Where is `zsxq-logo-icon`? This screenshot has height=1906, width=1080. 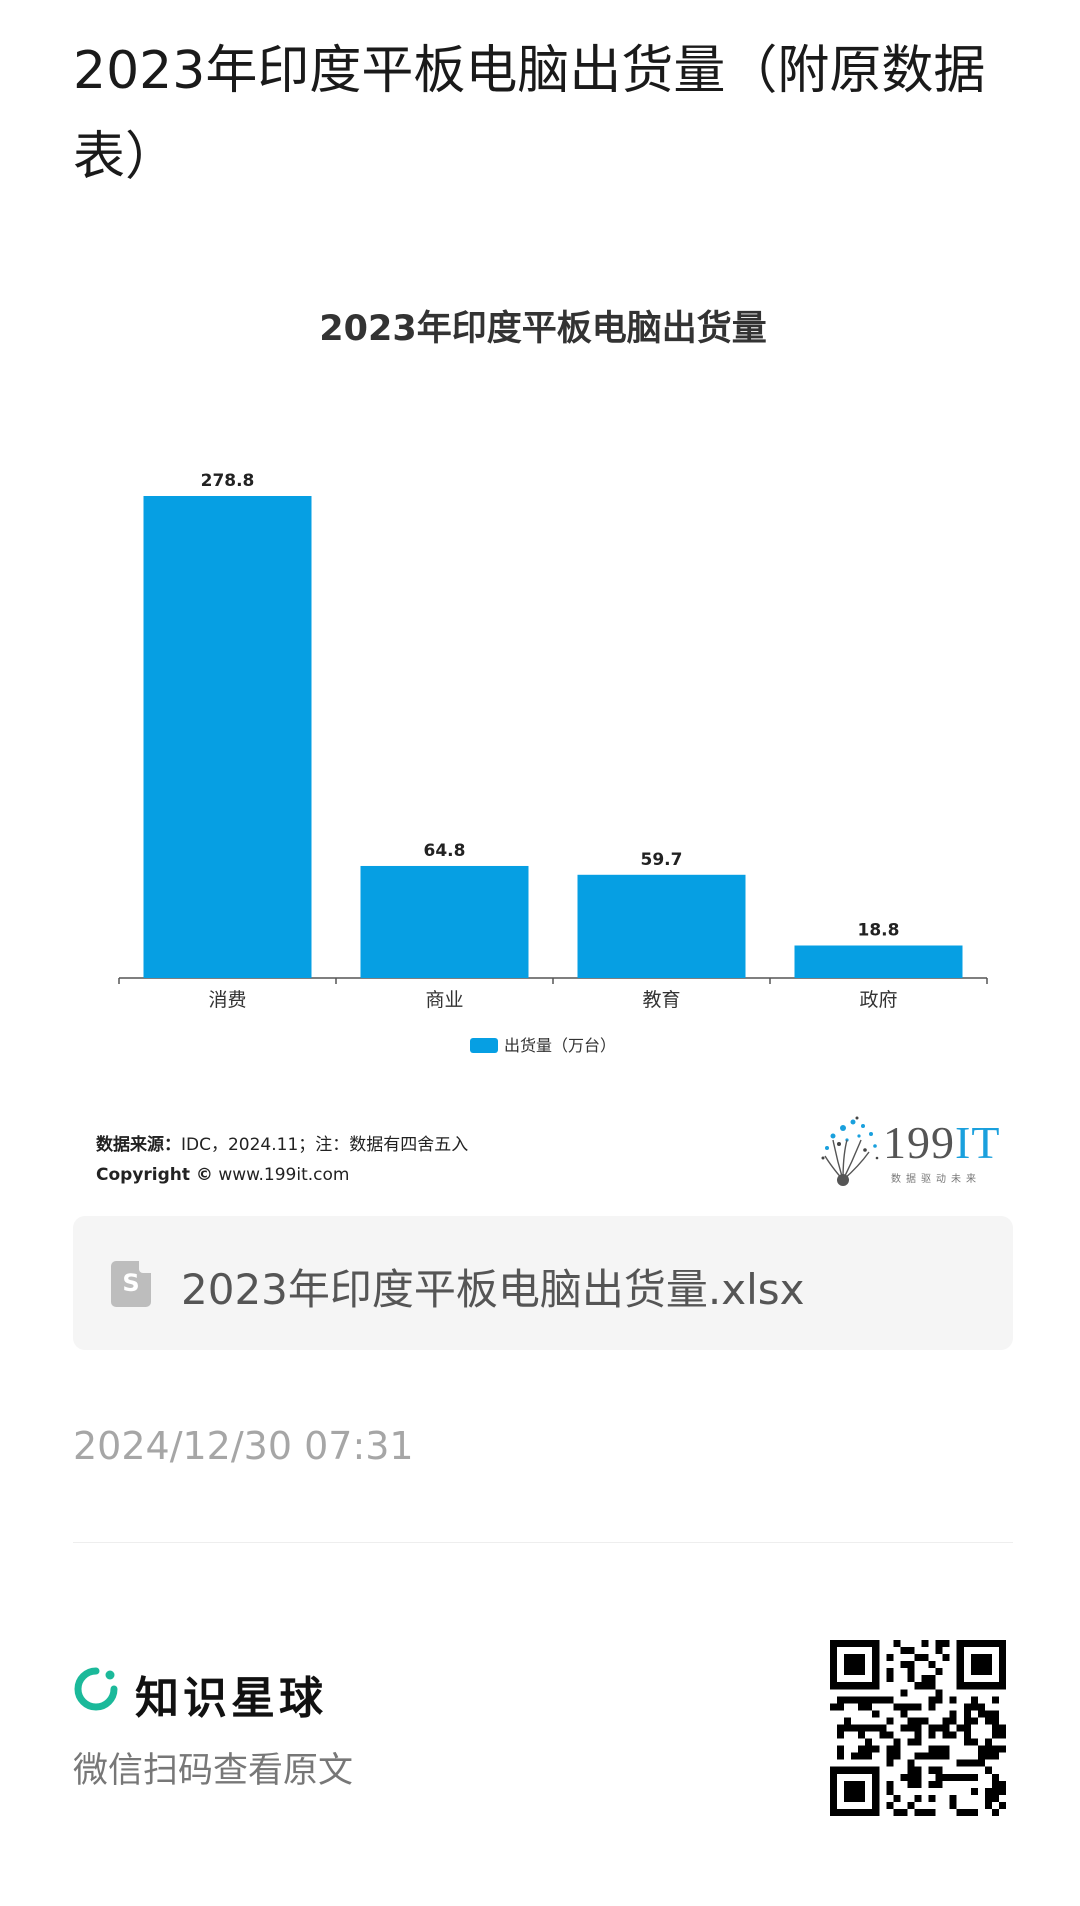
zsxq-logo-icon is located at coordinates (96, 1689).